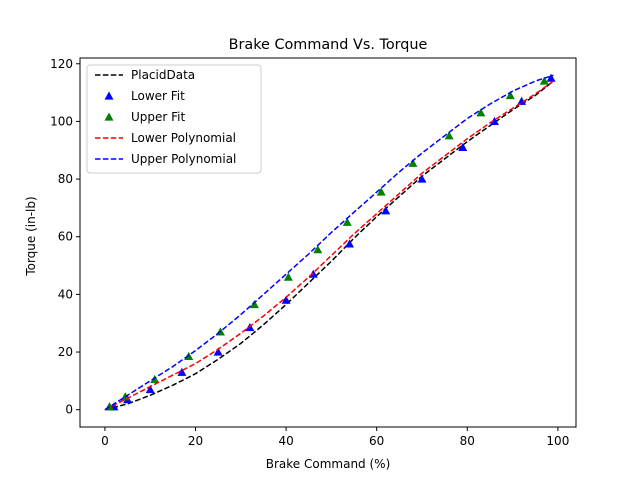 Image resolution: width=640 pixels, height=480 pixels. I want to click on legend-label-placiddata: PlacidData, so click(163, 75).